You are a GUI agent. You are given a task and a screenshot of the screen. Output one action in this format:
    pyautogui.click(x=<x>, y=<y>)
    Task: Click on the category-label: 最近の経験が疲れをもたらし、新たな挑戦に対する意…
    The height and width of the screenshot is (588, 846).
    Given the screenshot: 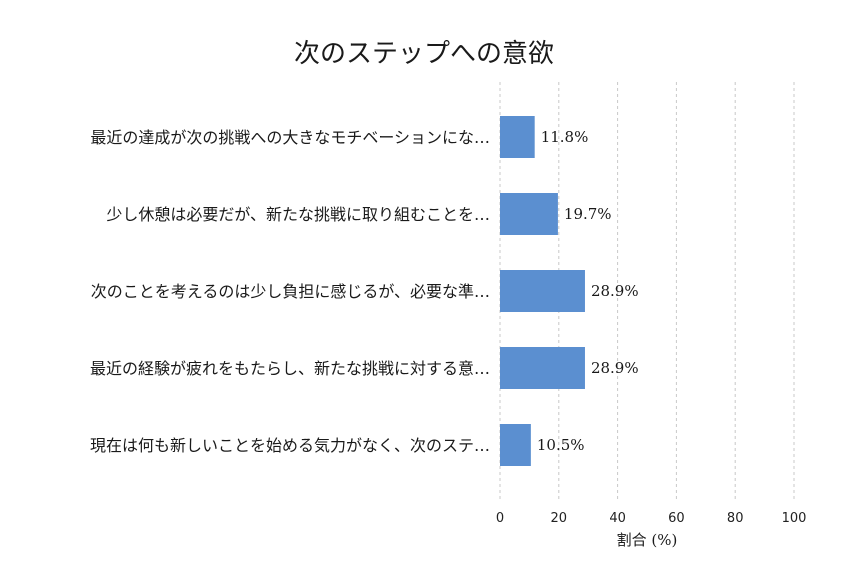 What is the action you would take?
    pyautogui.click(x=290, y=368)
    